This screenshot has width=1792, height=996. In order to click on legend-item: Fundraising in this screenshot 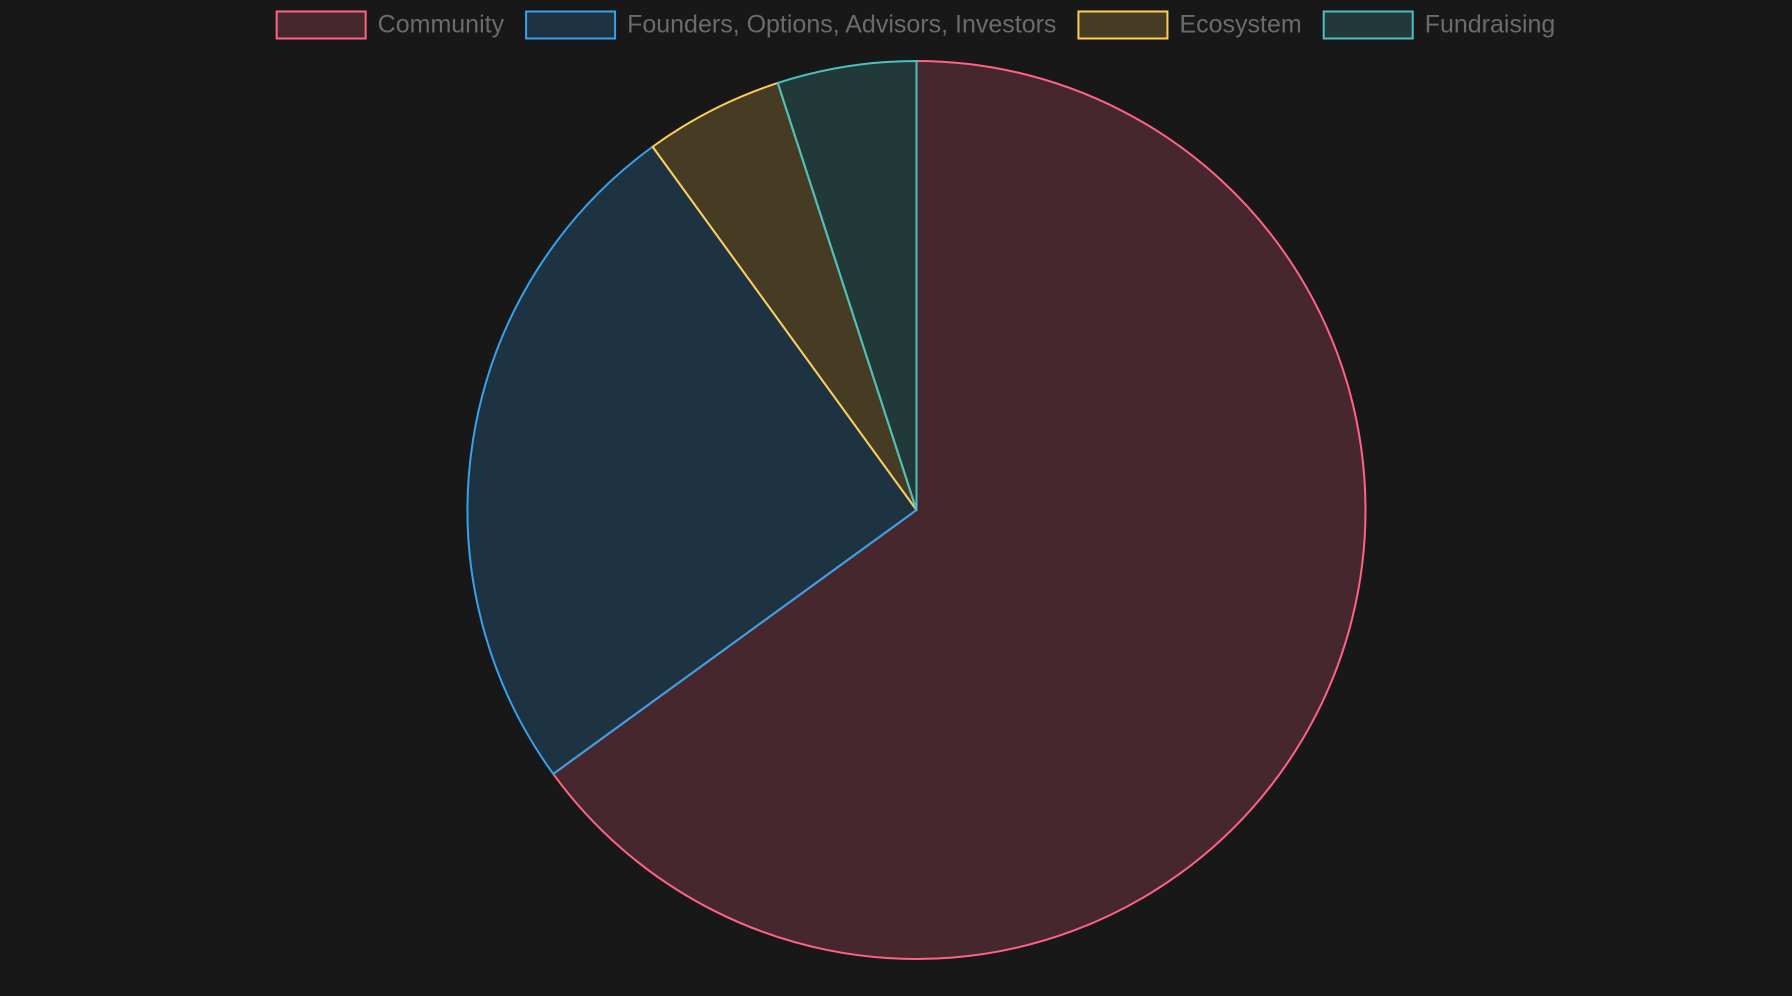, I will do `click(1439, 25)`.